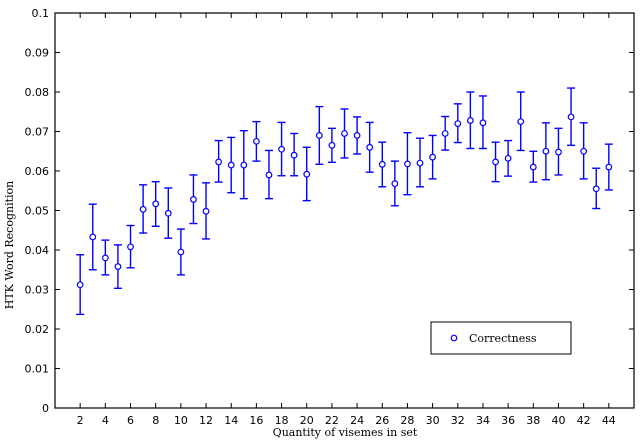 This screenshot has width=644, height=441. I want to click on x-tick-label: 28, so click(407, 420).